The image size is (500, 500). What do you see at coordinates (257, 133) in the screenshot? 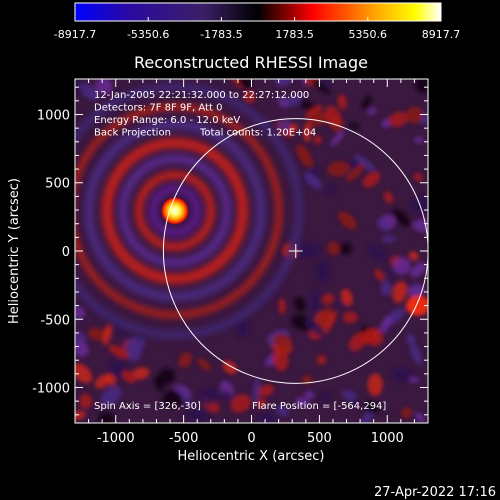
I see `annotation-total-counts: Total counts: 1.20E+04` at bounding box center [257, 133].